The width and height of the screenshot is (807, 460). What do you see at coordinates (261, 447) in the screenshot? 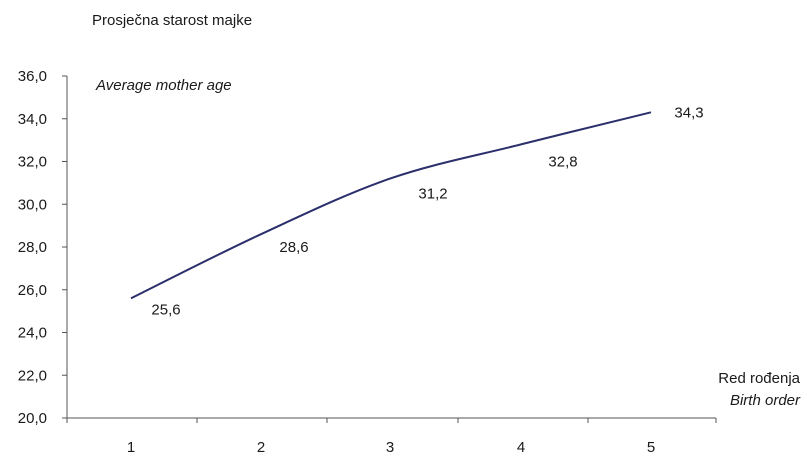
I see `x-tick-label: 2` at bounding box center [261, 447].